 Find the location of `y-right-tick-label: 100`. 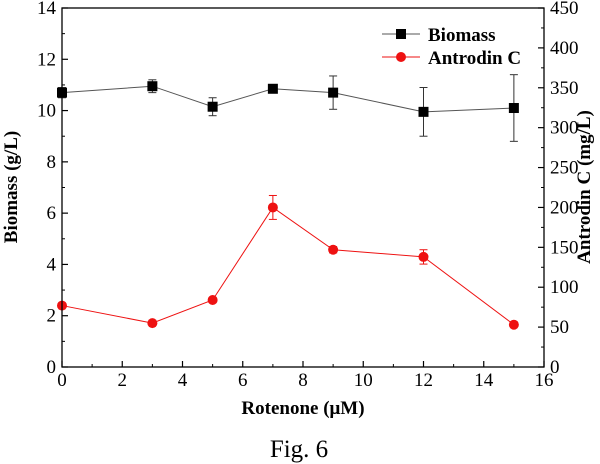

y-right-tick-label: 100 is located at coordinates (564, 287).